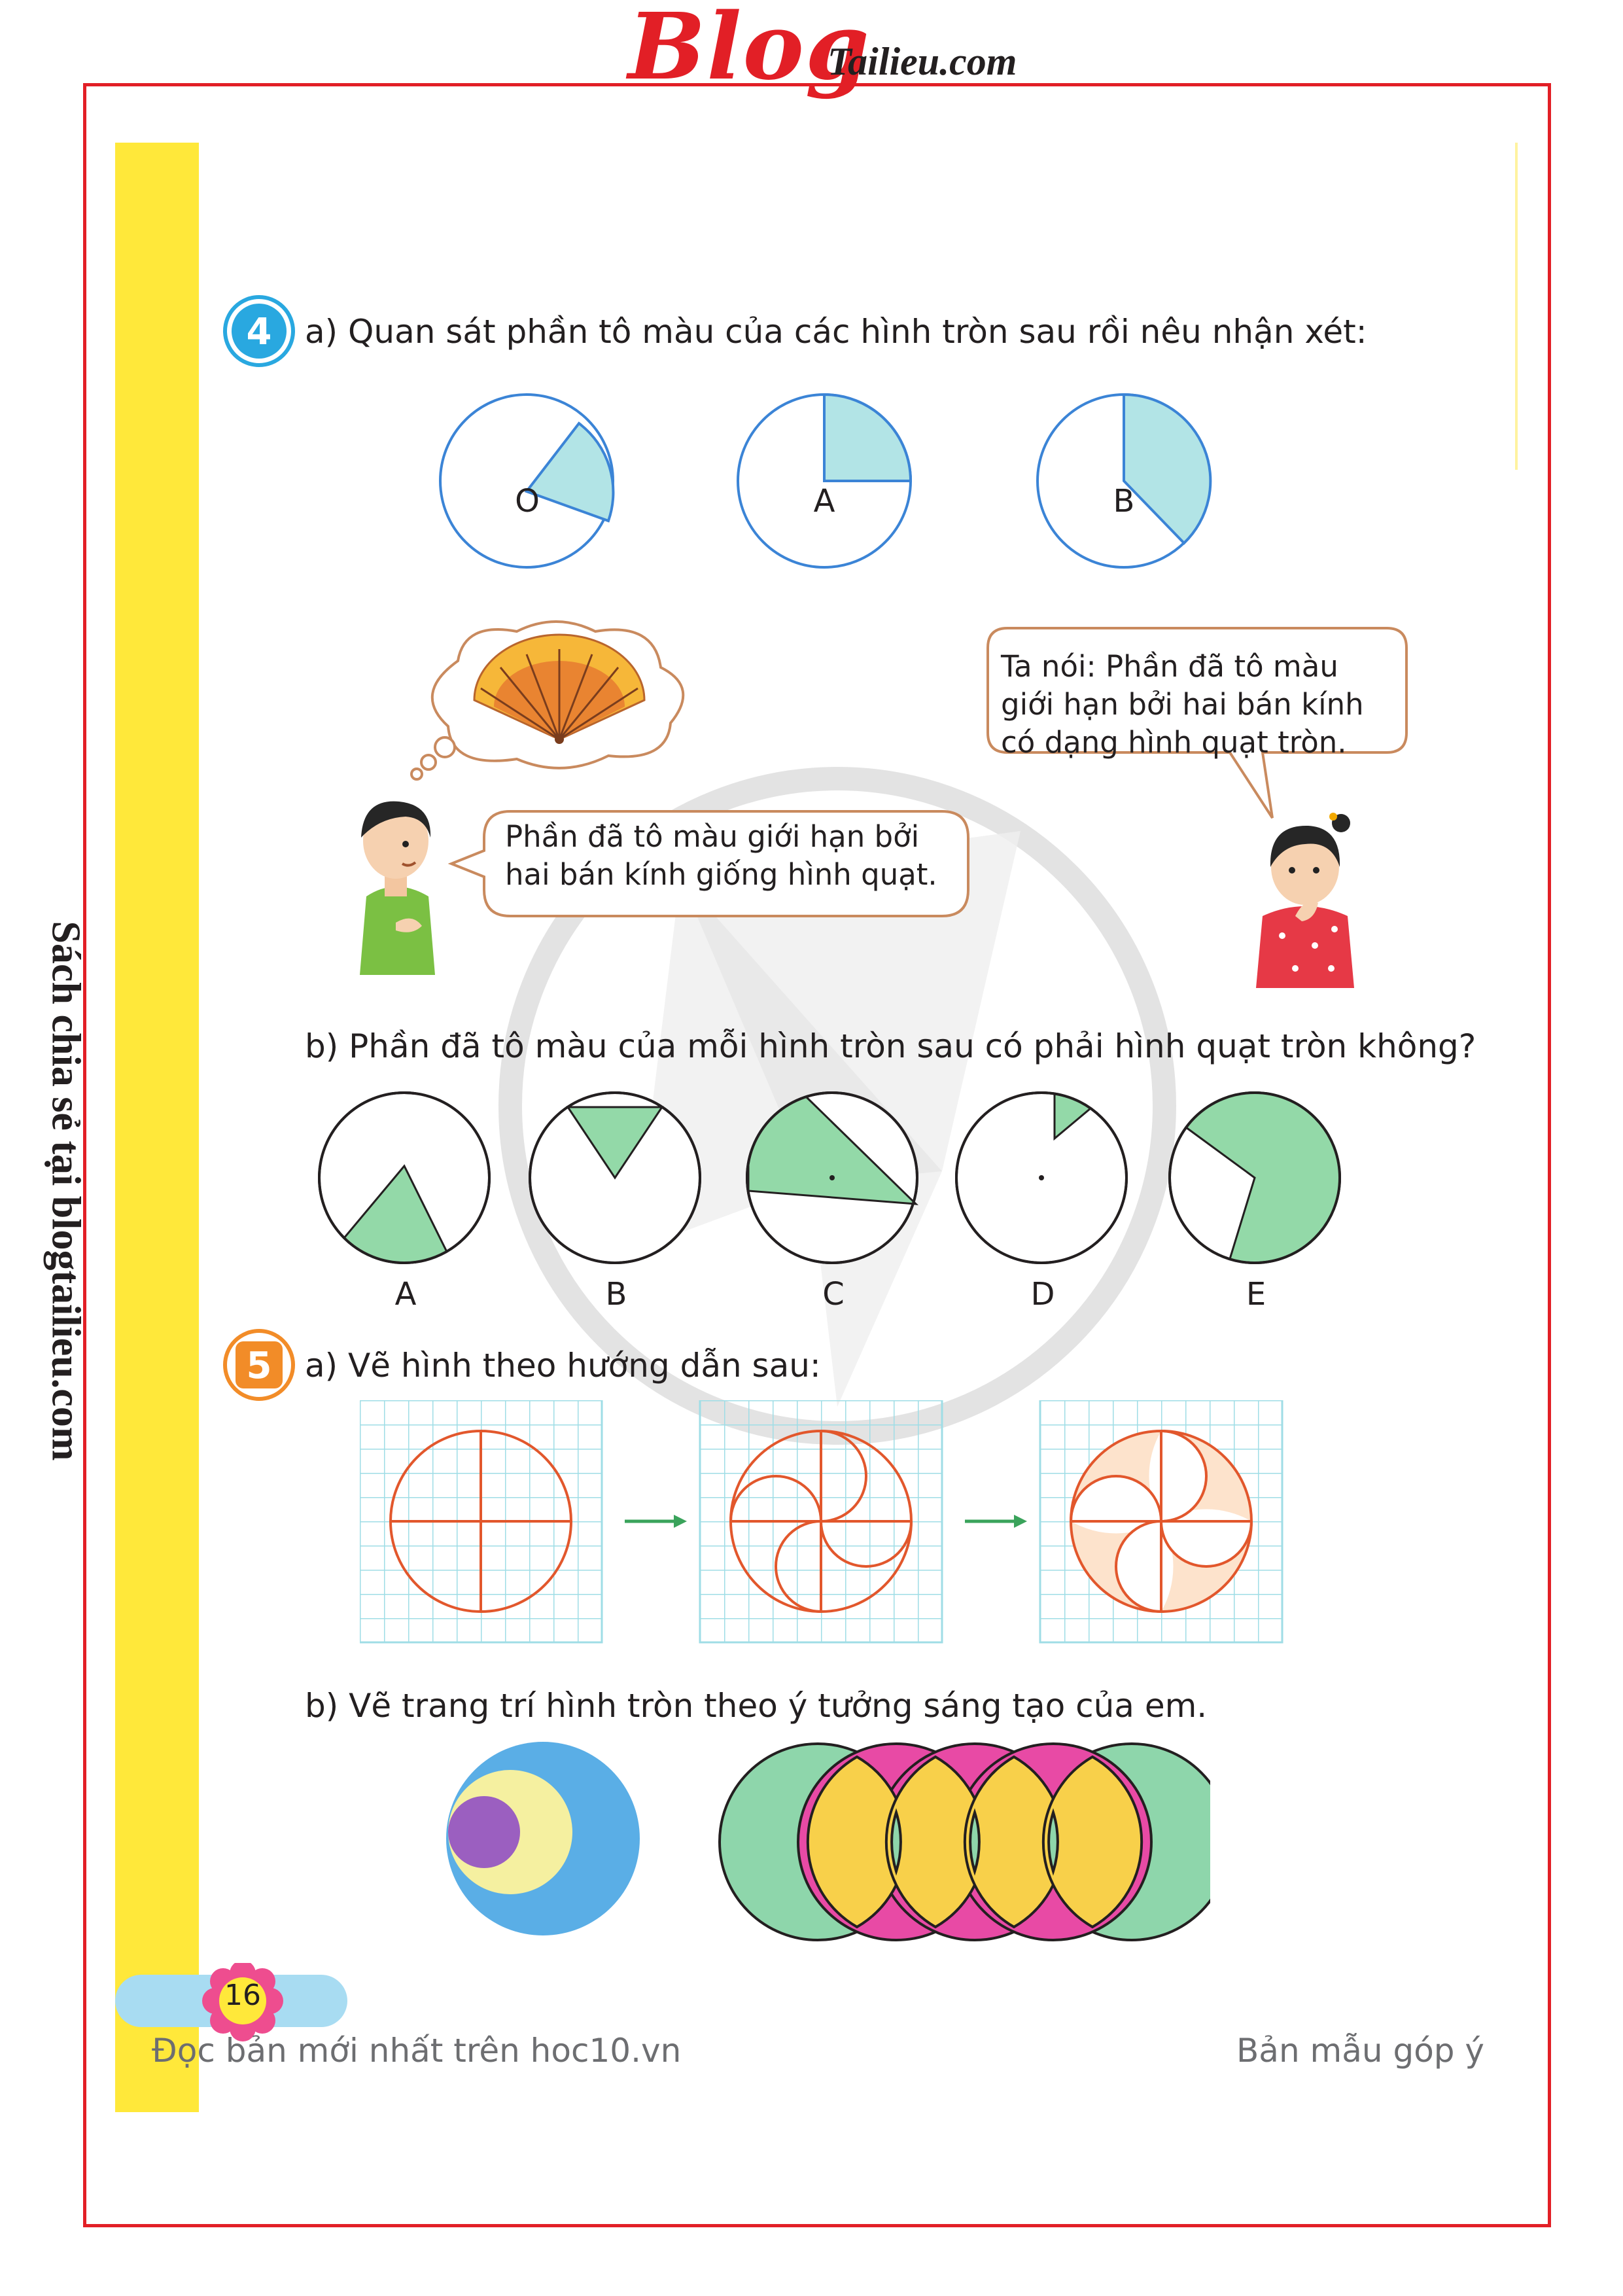 The image size is (1623, 2296). Describe the element at coordinates (712, 836) in the screenshot. I see `boy-bubble-line-1: Phần đã tô màu giới hạn bởi` at that location.